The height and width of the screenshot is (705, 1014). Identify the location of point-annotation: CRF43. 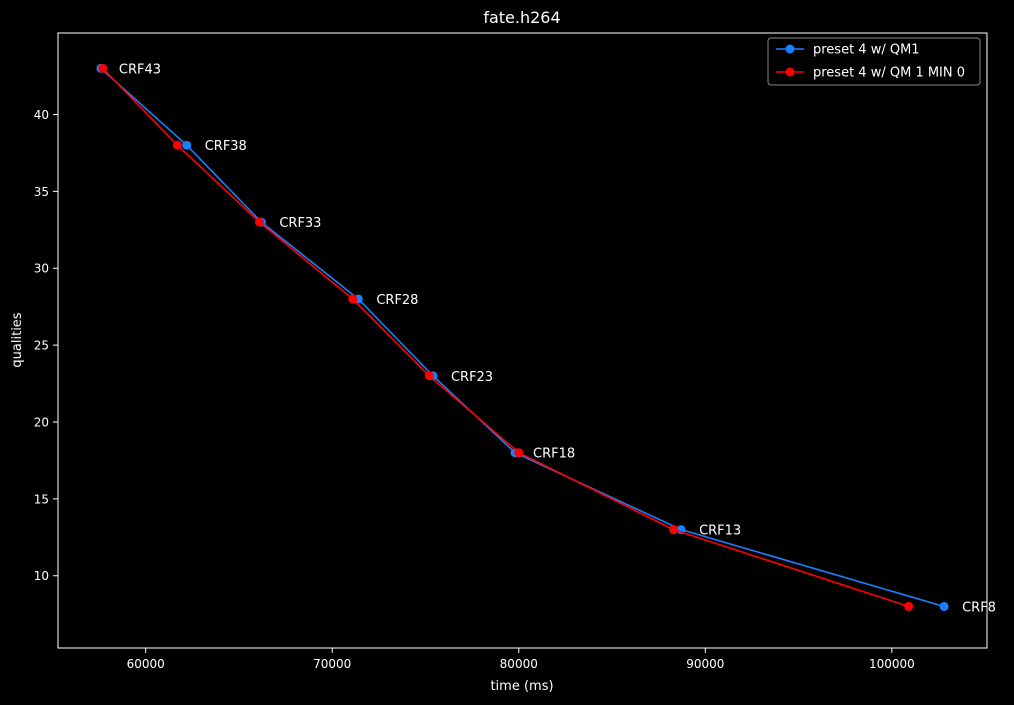
(140, 69).